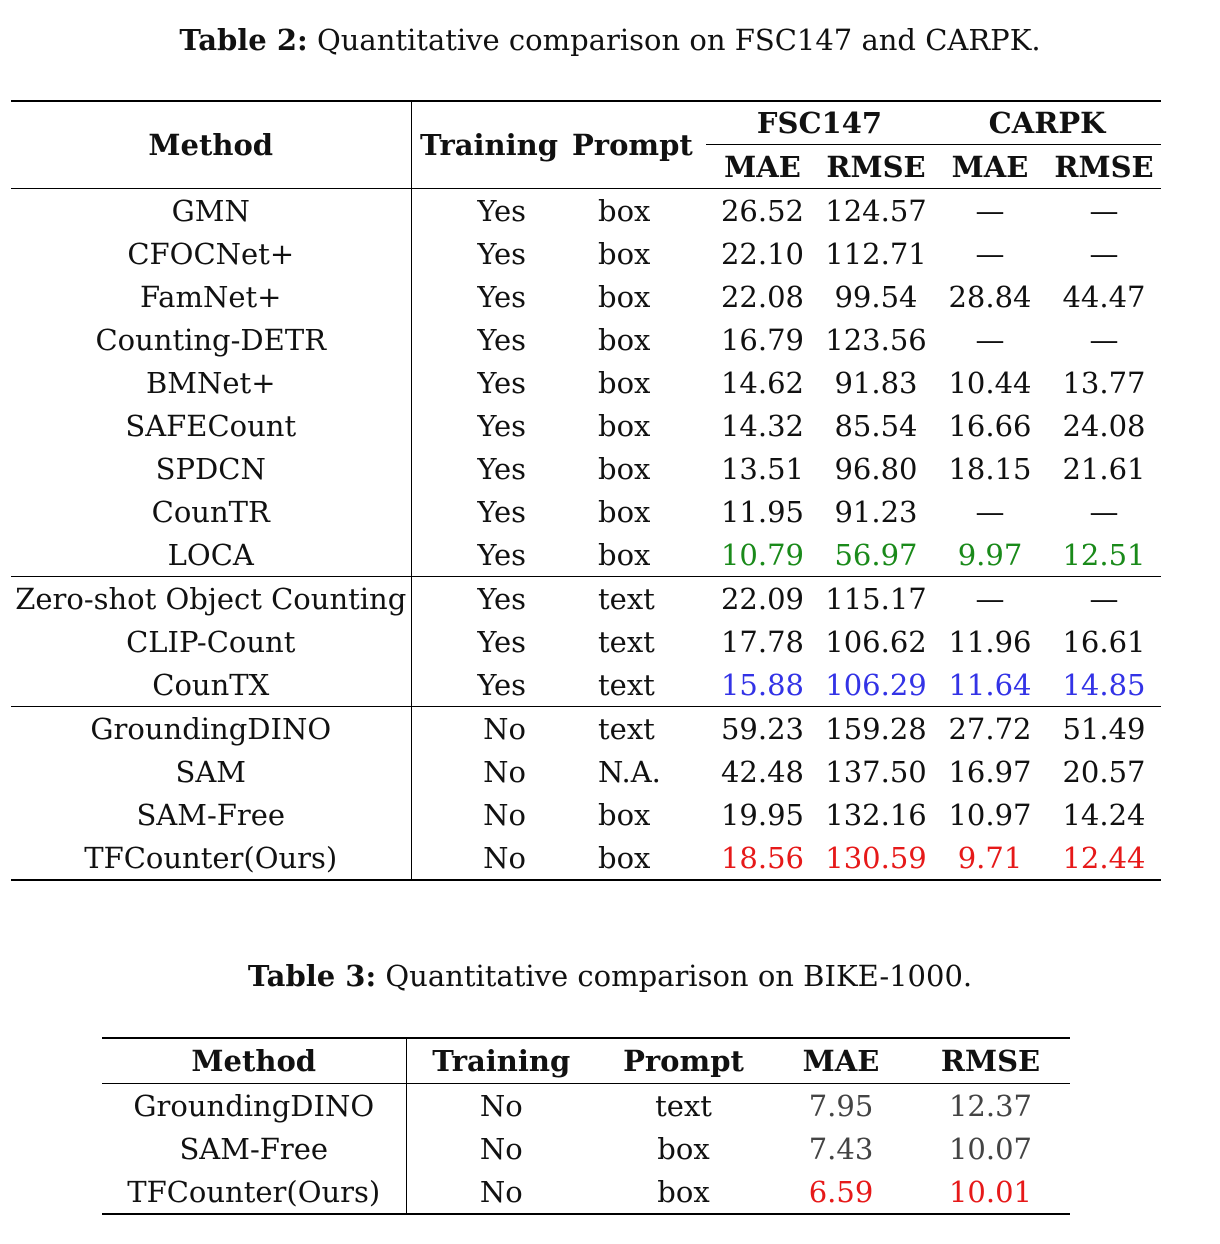 The image size is (1220, 1244). I want to click on carpk-rmse-cell: 16.61, so click(1104, 641).